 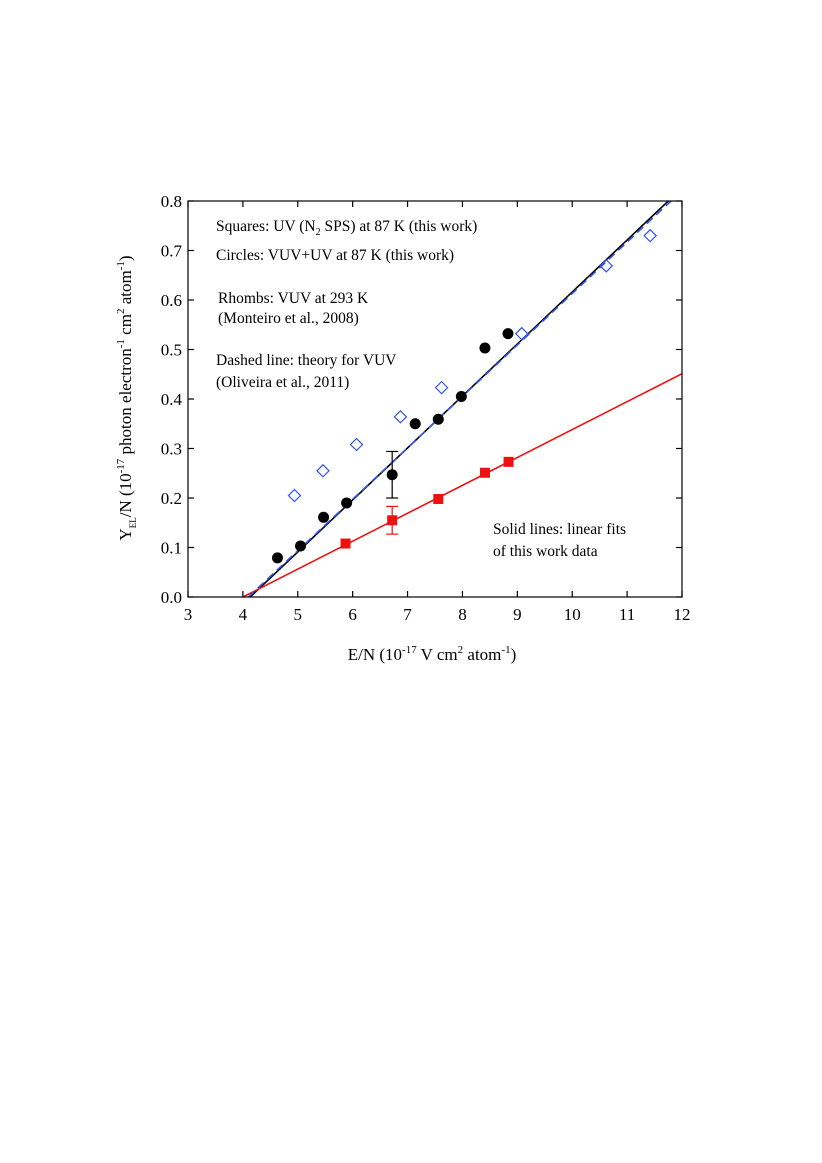 What do you see at coordinates (266, 226) in the screenshot?
I see `annotation-squares-pre: Squares: UV (N` at bounding box center [266, 226].